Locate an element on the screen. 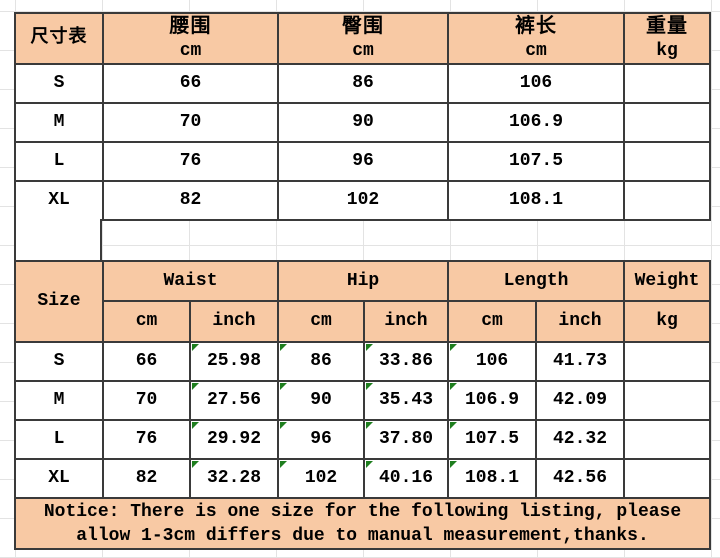 This screenshot has height=558, width=720. table-row: Size Waist Hip Length Weight is located at coordinates (363, 301).